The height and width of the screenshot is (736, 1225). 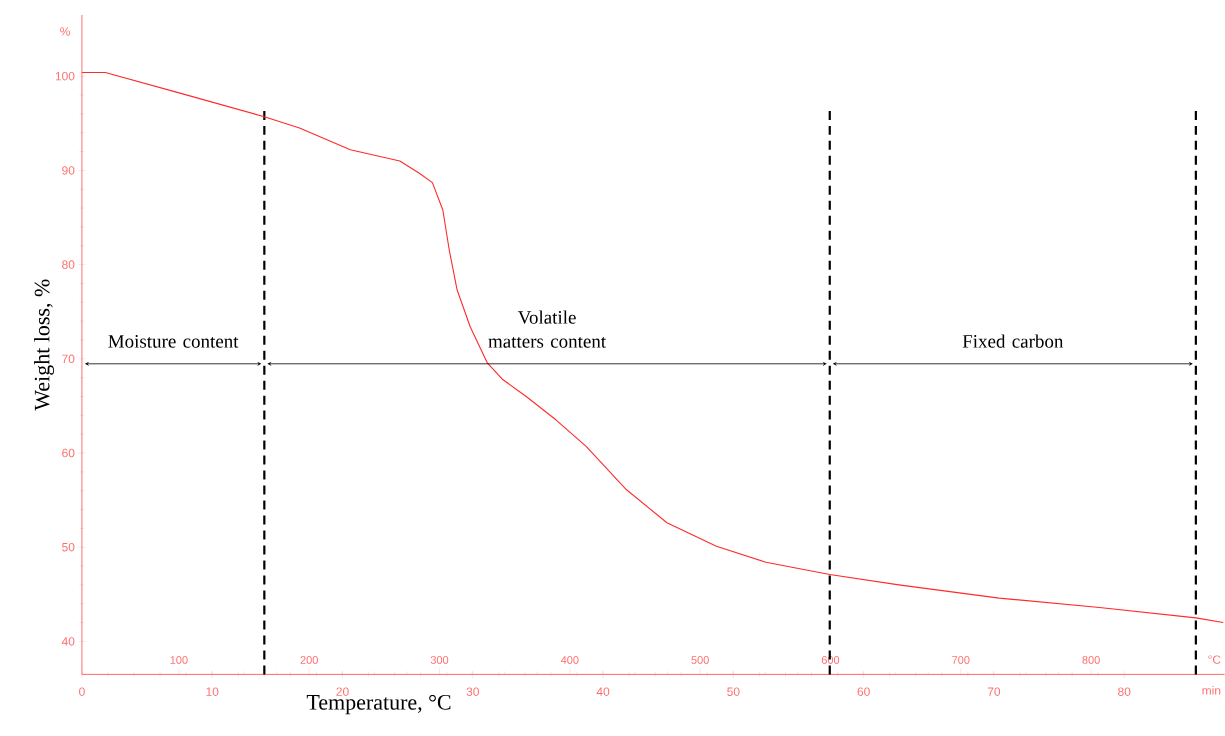 I want to click on x-tick-label: 10, so click(x=212, y=691).